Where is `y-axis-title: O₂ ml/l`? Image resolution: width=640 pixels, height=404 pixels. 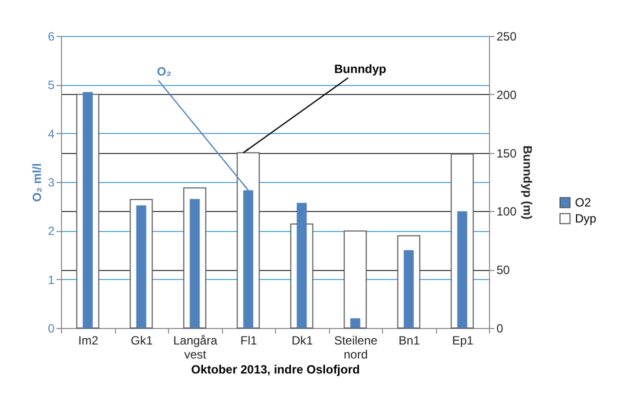 y-axis-title: O₂ ml/l is located at coordinates (37, 182).